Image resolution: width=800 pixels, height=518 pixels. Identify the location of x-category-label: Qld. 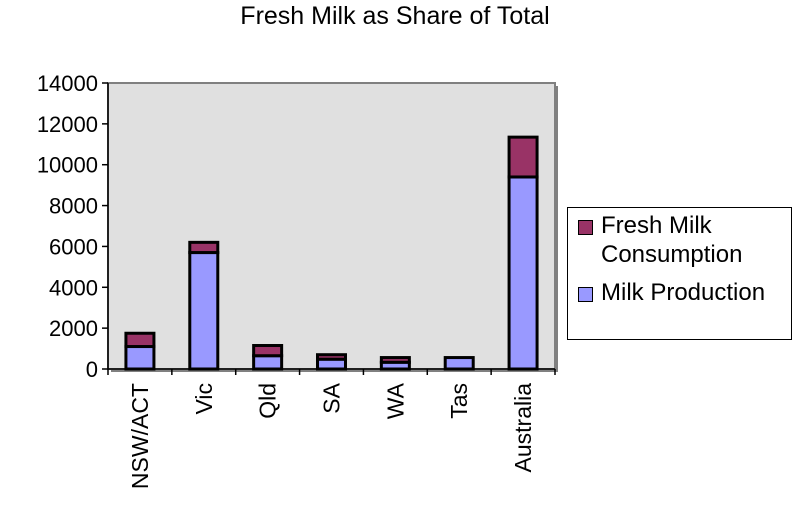
(268, 401).